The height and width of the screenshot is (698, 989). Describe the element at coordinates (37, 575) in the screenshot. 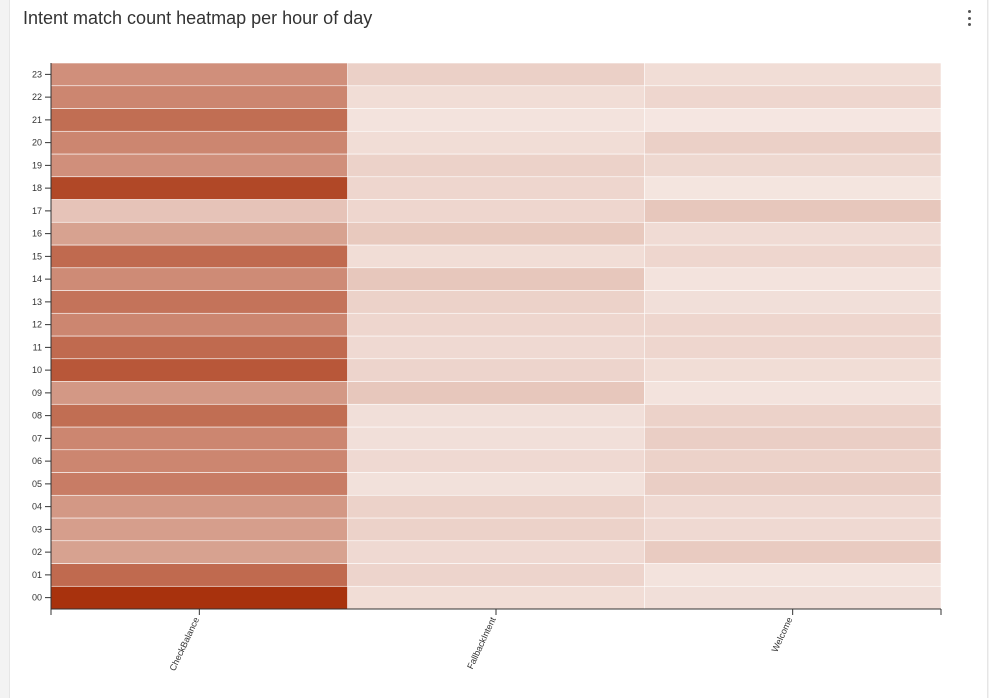

I see `y-tick-label: 01` at that location.